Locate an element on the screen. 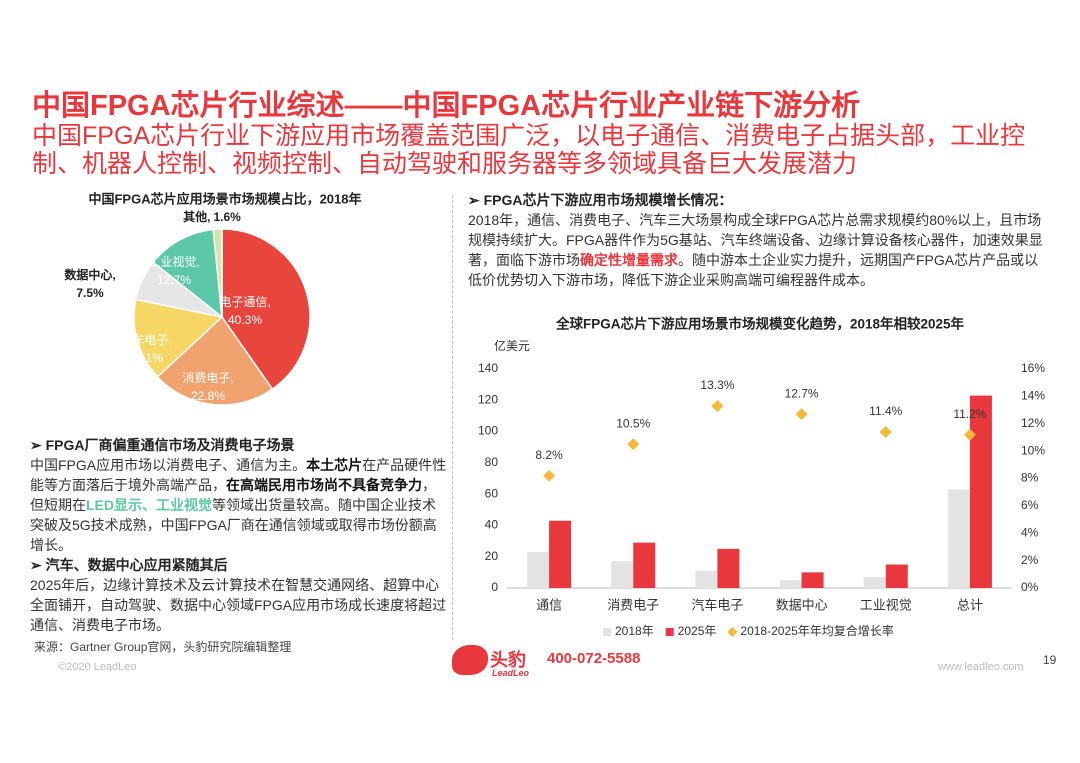 This screenshot has height=763, width=1080. value-label: 1.6% is located at coordinates (227, 217).